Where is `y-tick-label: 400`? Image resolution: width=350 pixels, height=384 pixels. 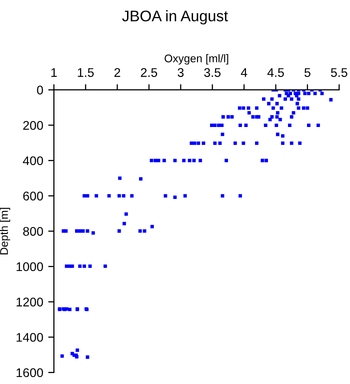
y-tick-label: 400 is located at coordinates (32, 161).